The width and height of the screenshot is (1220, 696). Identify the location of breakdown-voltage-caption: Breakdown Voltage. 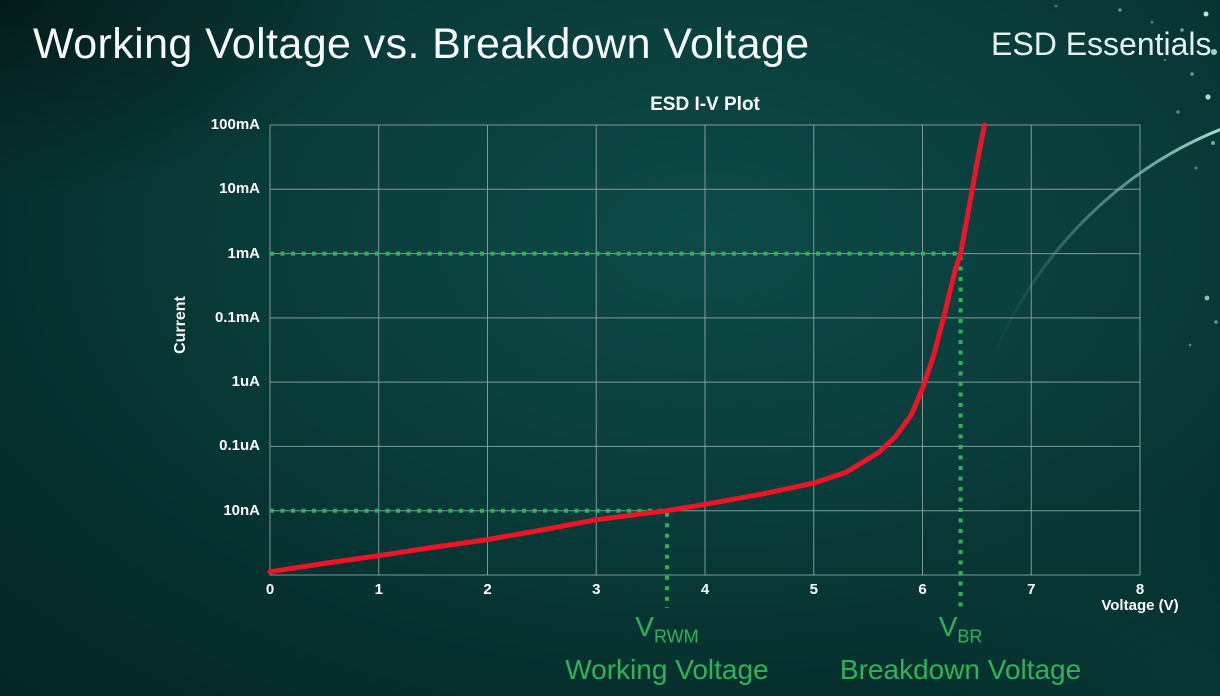
(960, 669).